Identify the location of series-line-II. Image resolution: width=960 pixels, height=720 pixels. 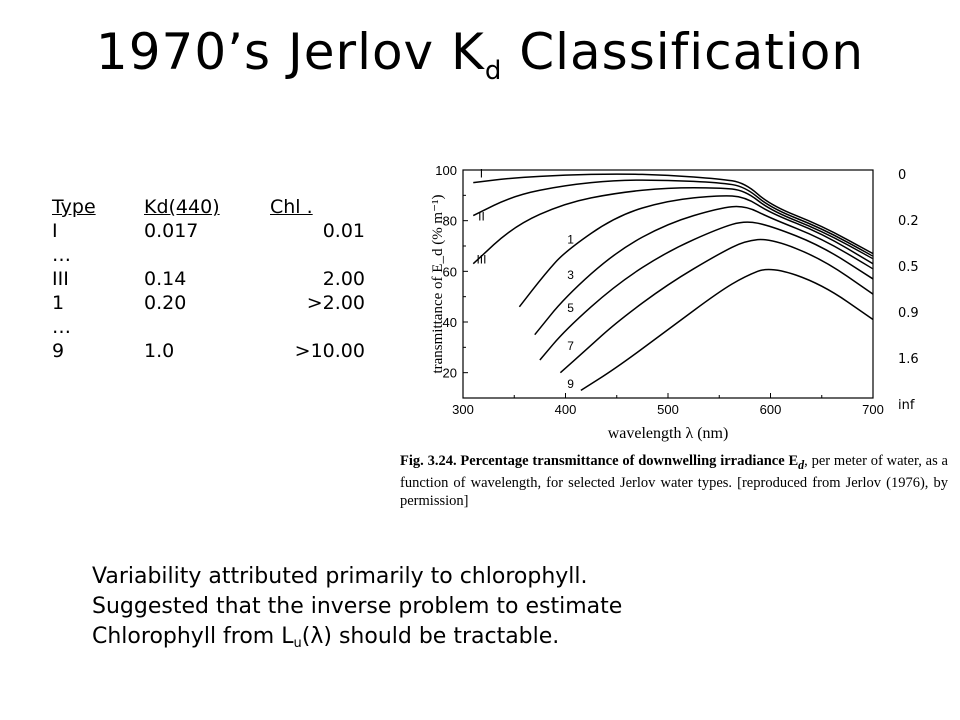
(673, 218).